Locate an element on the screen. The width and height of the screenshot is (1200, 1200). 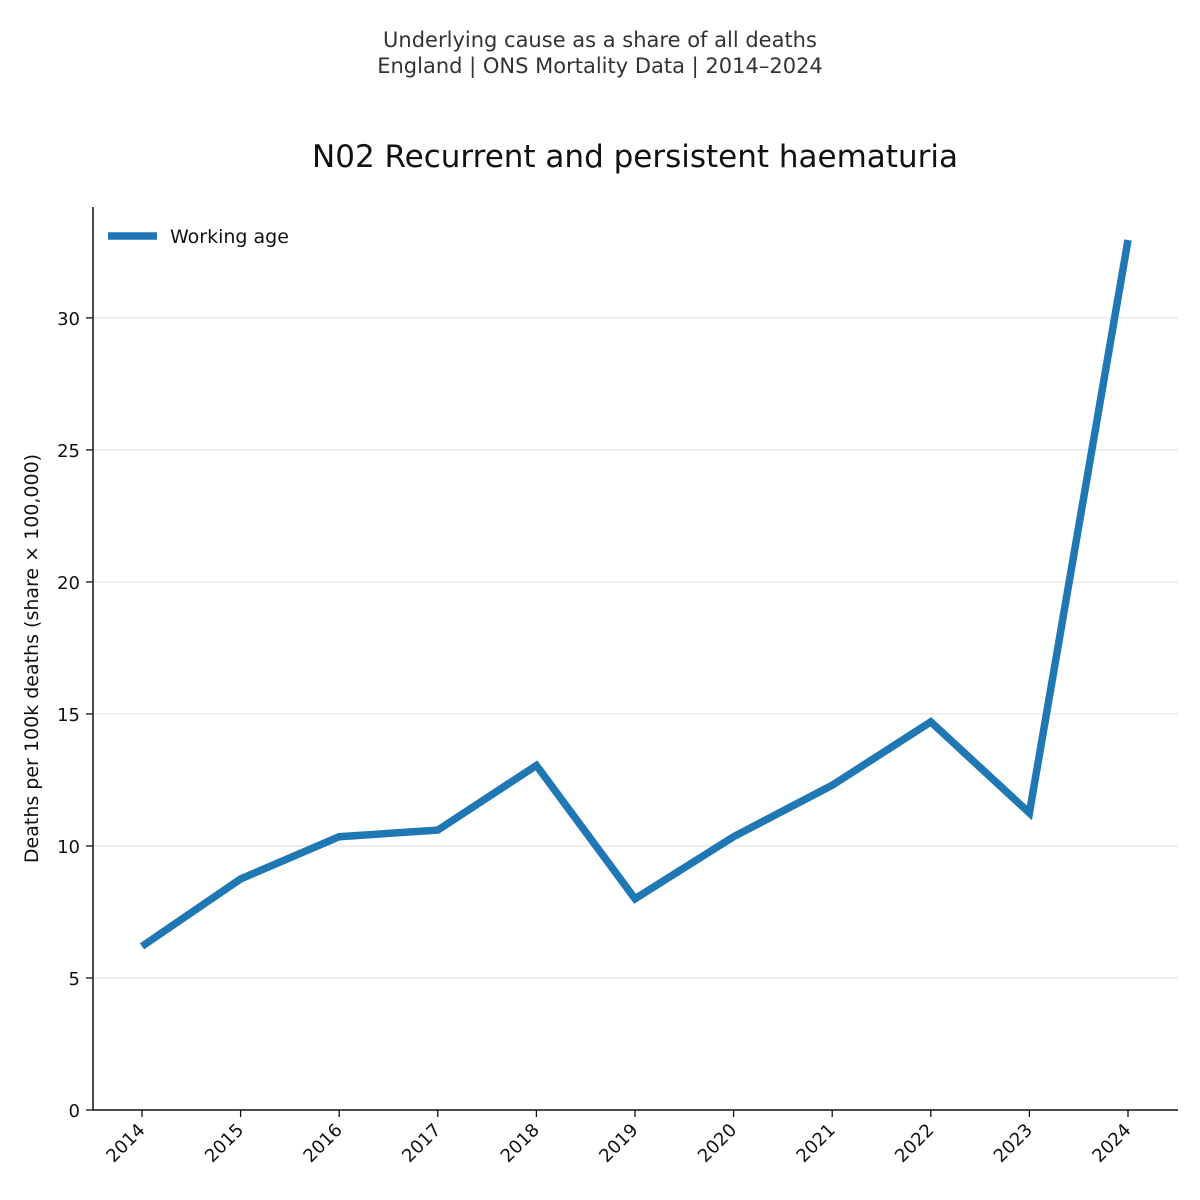
x-tick-label-2020: 2020 is located at coordinates (717, 1143).